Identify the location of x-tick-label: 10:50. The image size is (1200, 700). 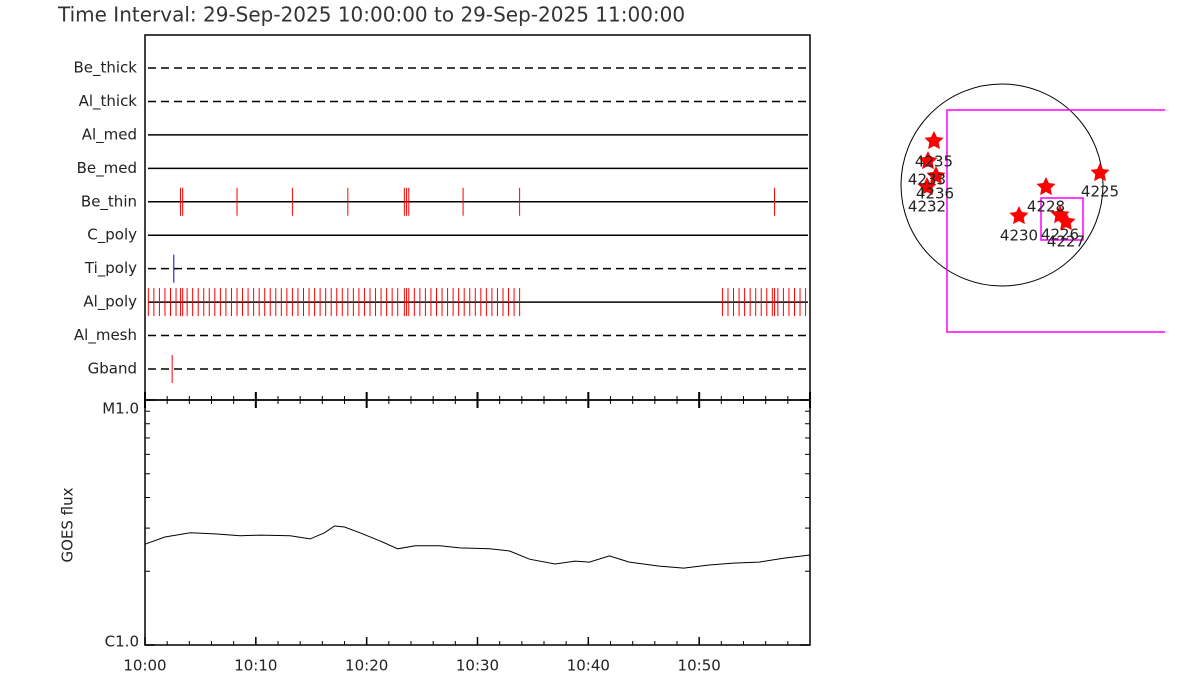
(699, 666).